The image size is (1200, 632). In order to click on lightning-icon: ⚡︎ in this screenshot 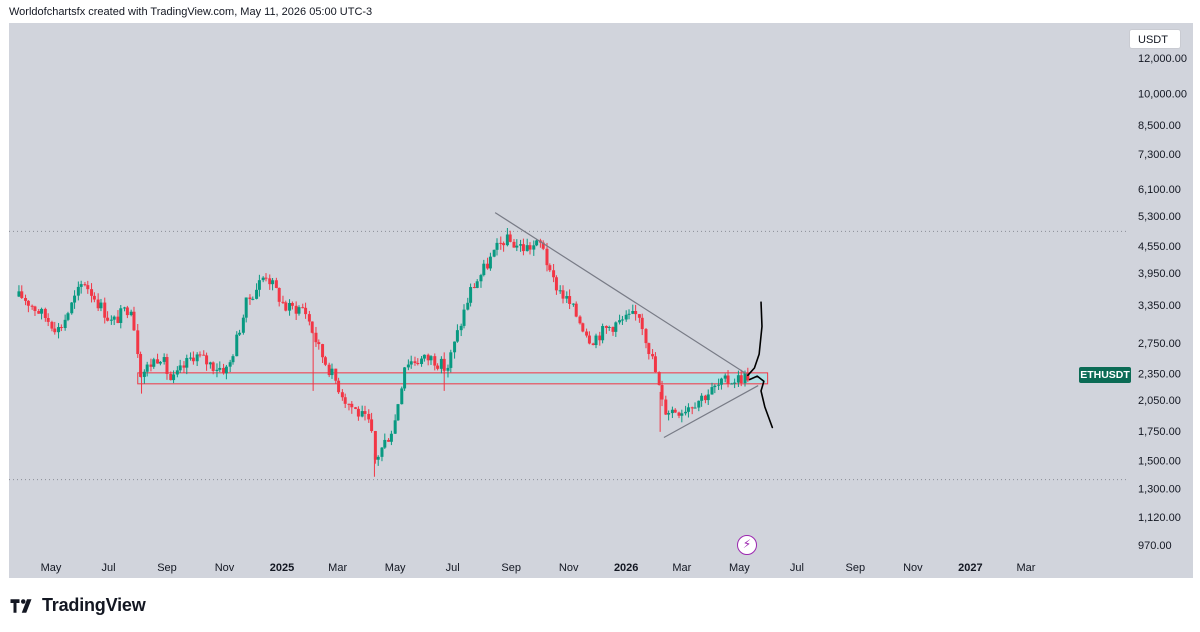, I will do `click(747, 545)`.